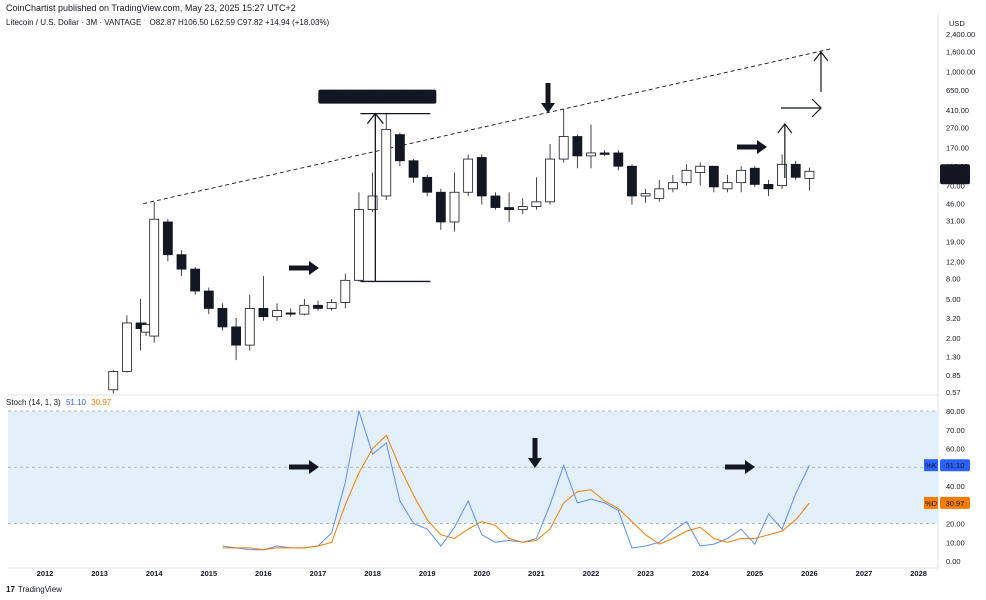 This screenshot has width=986, height=600. I want to click on time-tick-label: 2026, so click(809, 573).